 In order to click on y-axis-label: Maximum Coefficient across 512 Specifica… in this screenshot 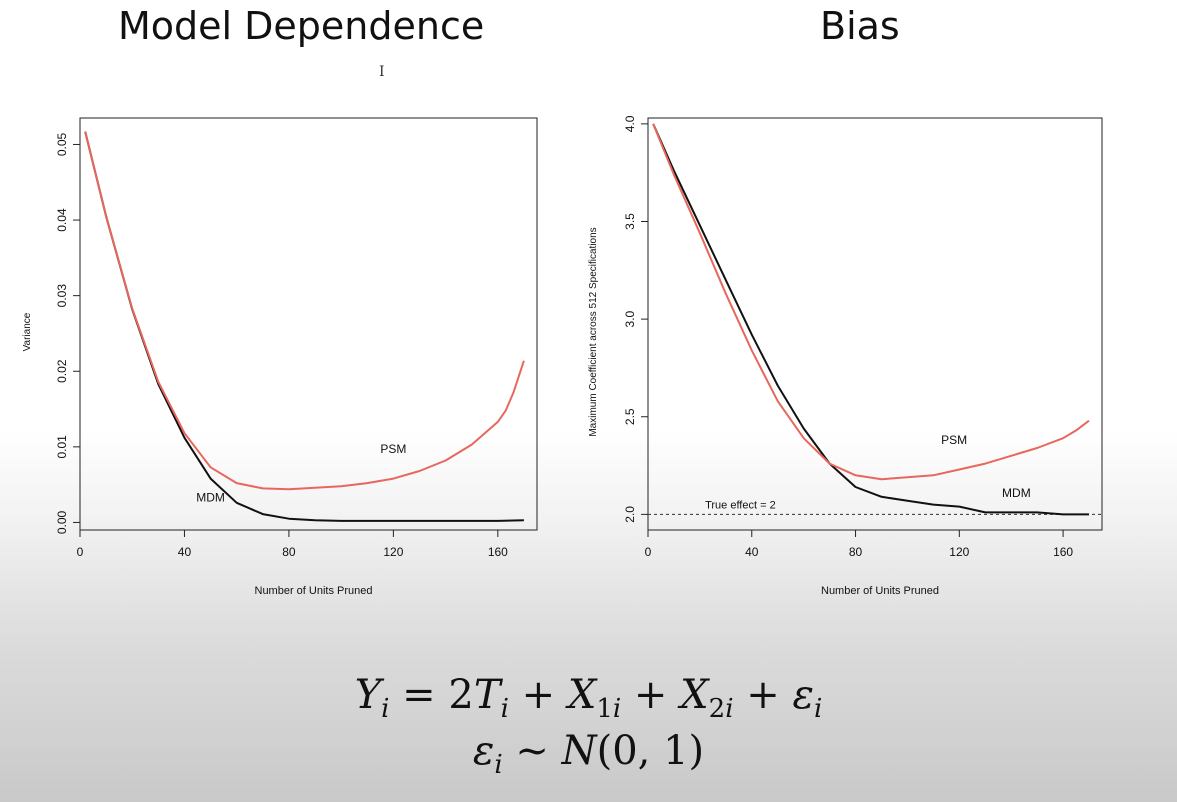, I will do `click(593, 331)`.